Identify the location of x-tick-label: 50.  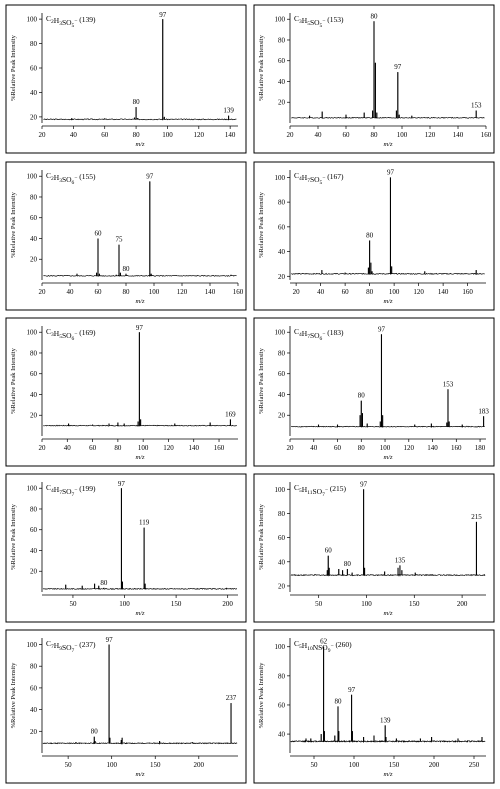
(319, 604).